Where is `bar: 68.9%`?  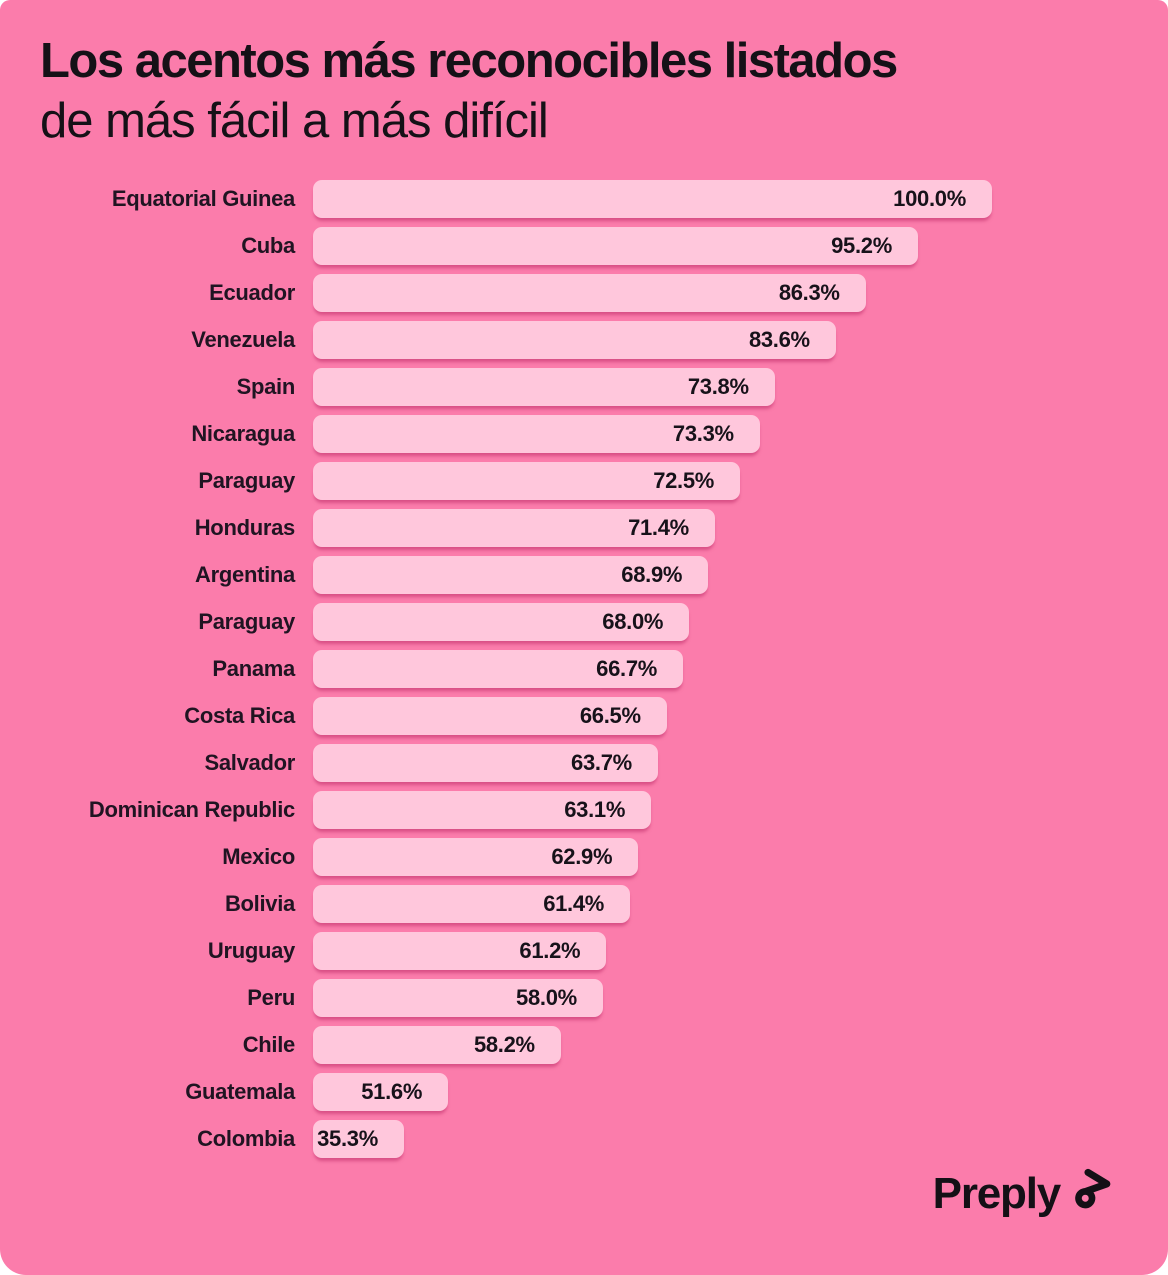
bar: 68.9% is located at coordinates (511, 575).